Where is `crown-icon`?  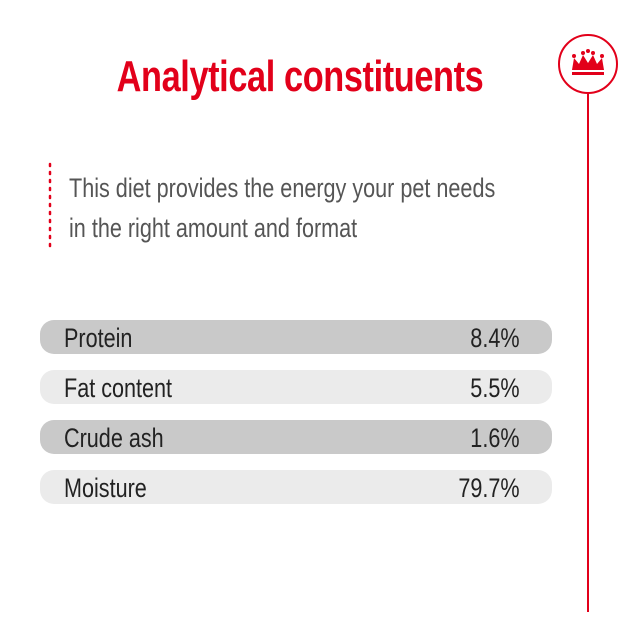
crown-icon is located at coordinates (588, 62).